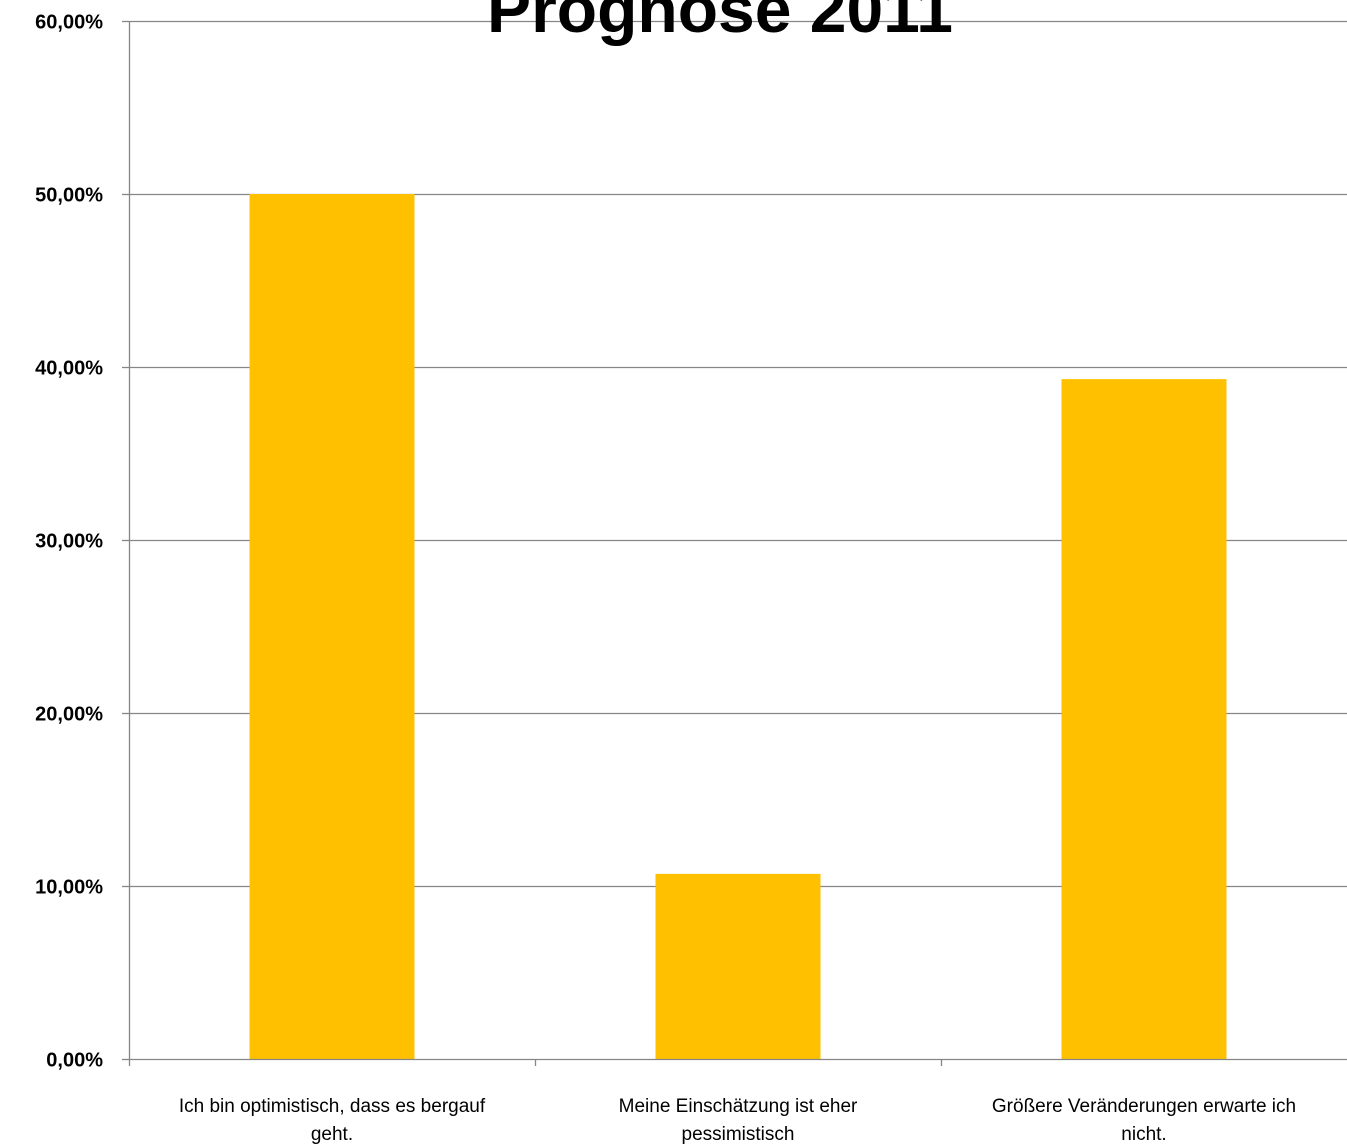 Image resolution: width=1347 pixels, height=1147 pixels. What do you see at coordinates (69, 369) in the screenshot?
I see `y-tick-label: 40,00%` at bounding box center [69, 369].